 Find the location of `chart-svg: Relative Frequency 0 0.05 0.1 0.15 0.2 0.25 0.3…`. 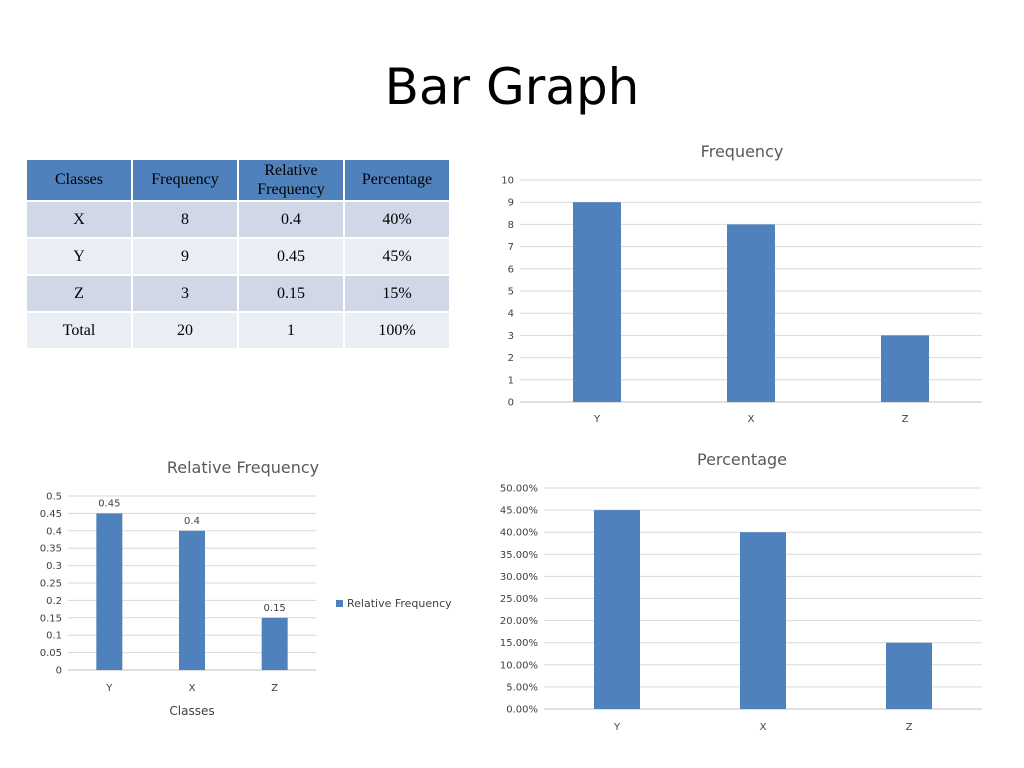

chart-svg: Relative Frequency 0 0.05 0.1 0.15 0.2 0.25 0.3… is located at coordinates (246, 588).